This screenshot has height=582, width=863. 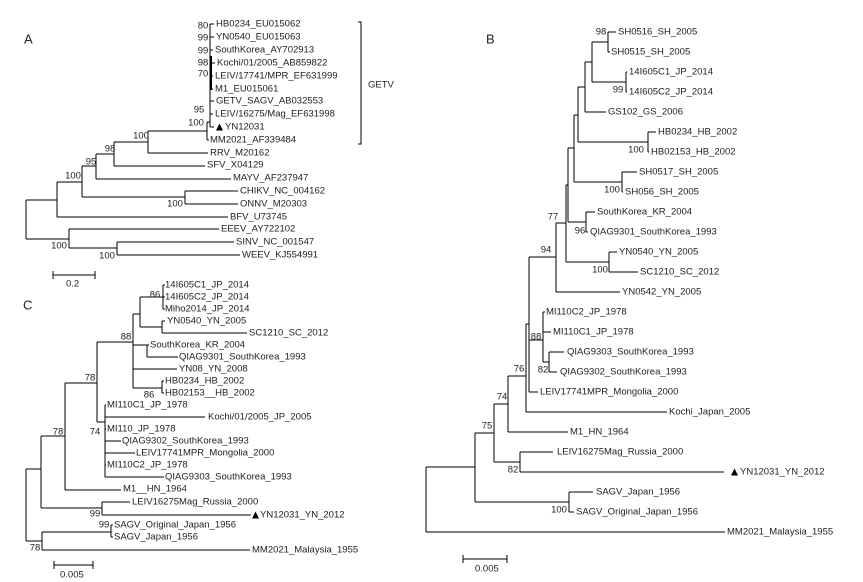 What do you see at coordinates (258, 24) in the screenshot?
I see `leaf-label: HB0234_EU015062` at bounding box center [258, 24].